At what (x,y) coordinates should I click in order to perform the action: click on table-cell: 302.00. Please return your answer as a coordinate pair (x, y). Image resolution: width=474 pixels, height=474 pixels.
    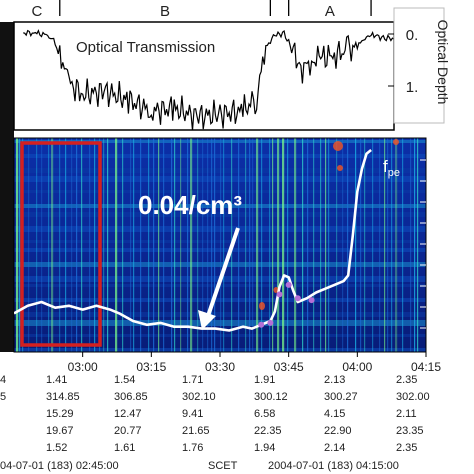
    Looking at the image, I should click on (413, 397).